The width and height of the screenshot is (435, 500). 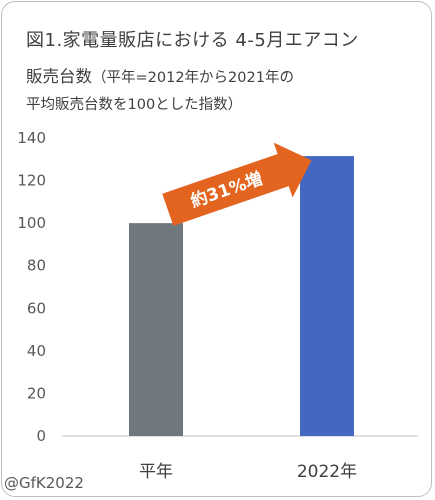 What do you see at coordinates (36, 393) in the screenshot?
I see `y-tick-label: 20` at bounding box center [36, 393].